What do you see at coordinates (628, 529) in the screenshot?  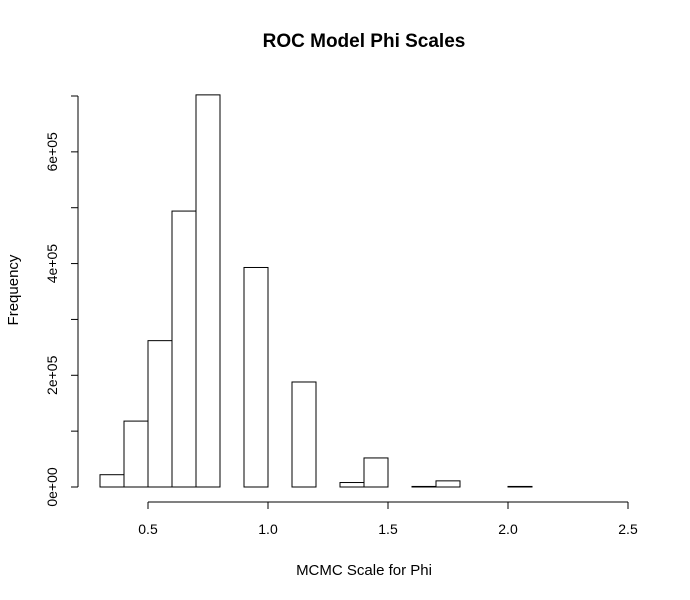 I see `x-tick-label: 2.5` at bounding box center [628, 529].